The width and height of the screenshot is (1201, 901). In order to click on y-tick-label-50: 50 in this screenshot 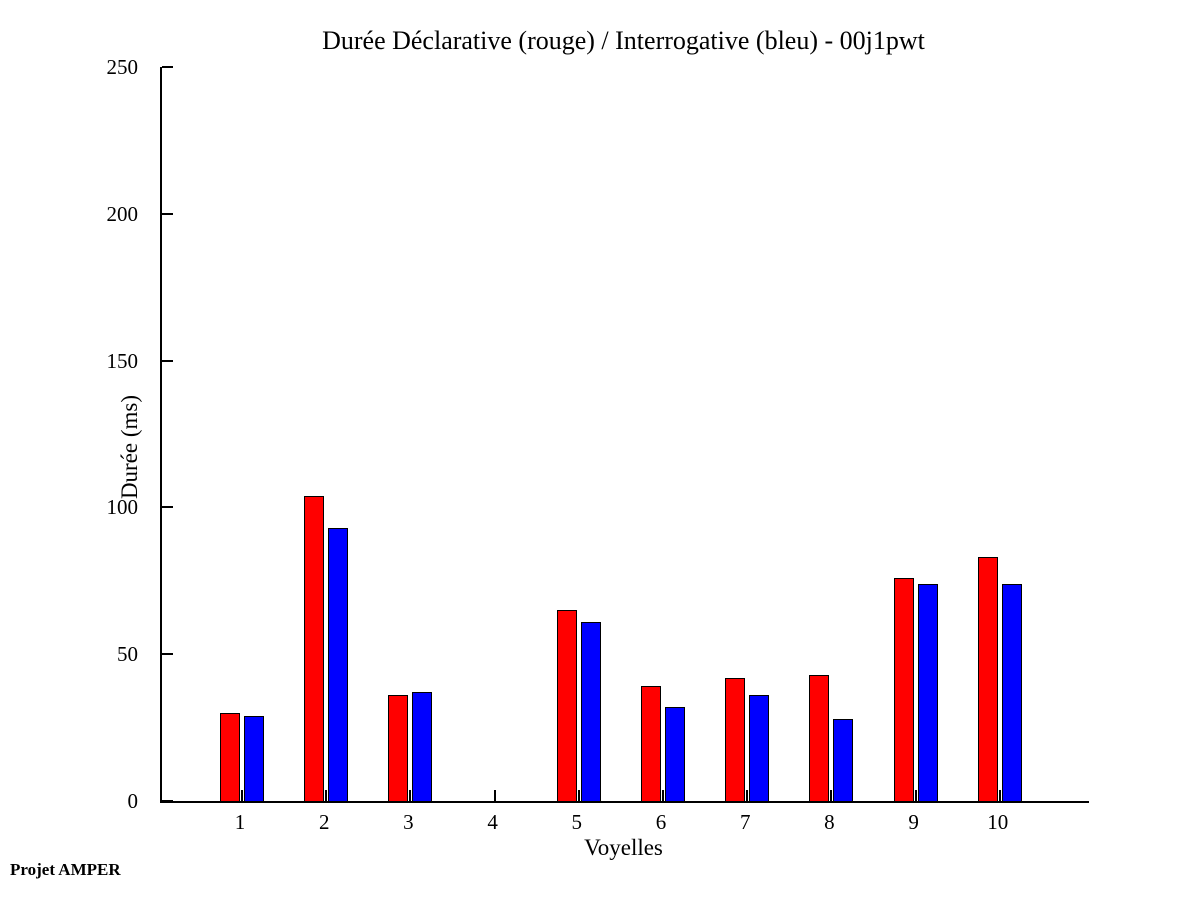, I will do `click(127, 654)`.